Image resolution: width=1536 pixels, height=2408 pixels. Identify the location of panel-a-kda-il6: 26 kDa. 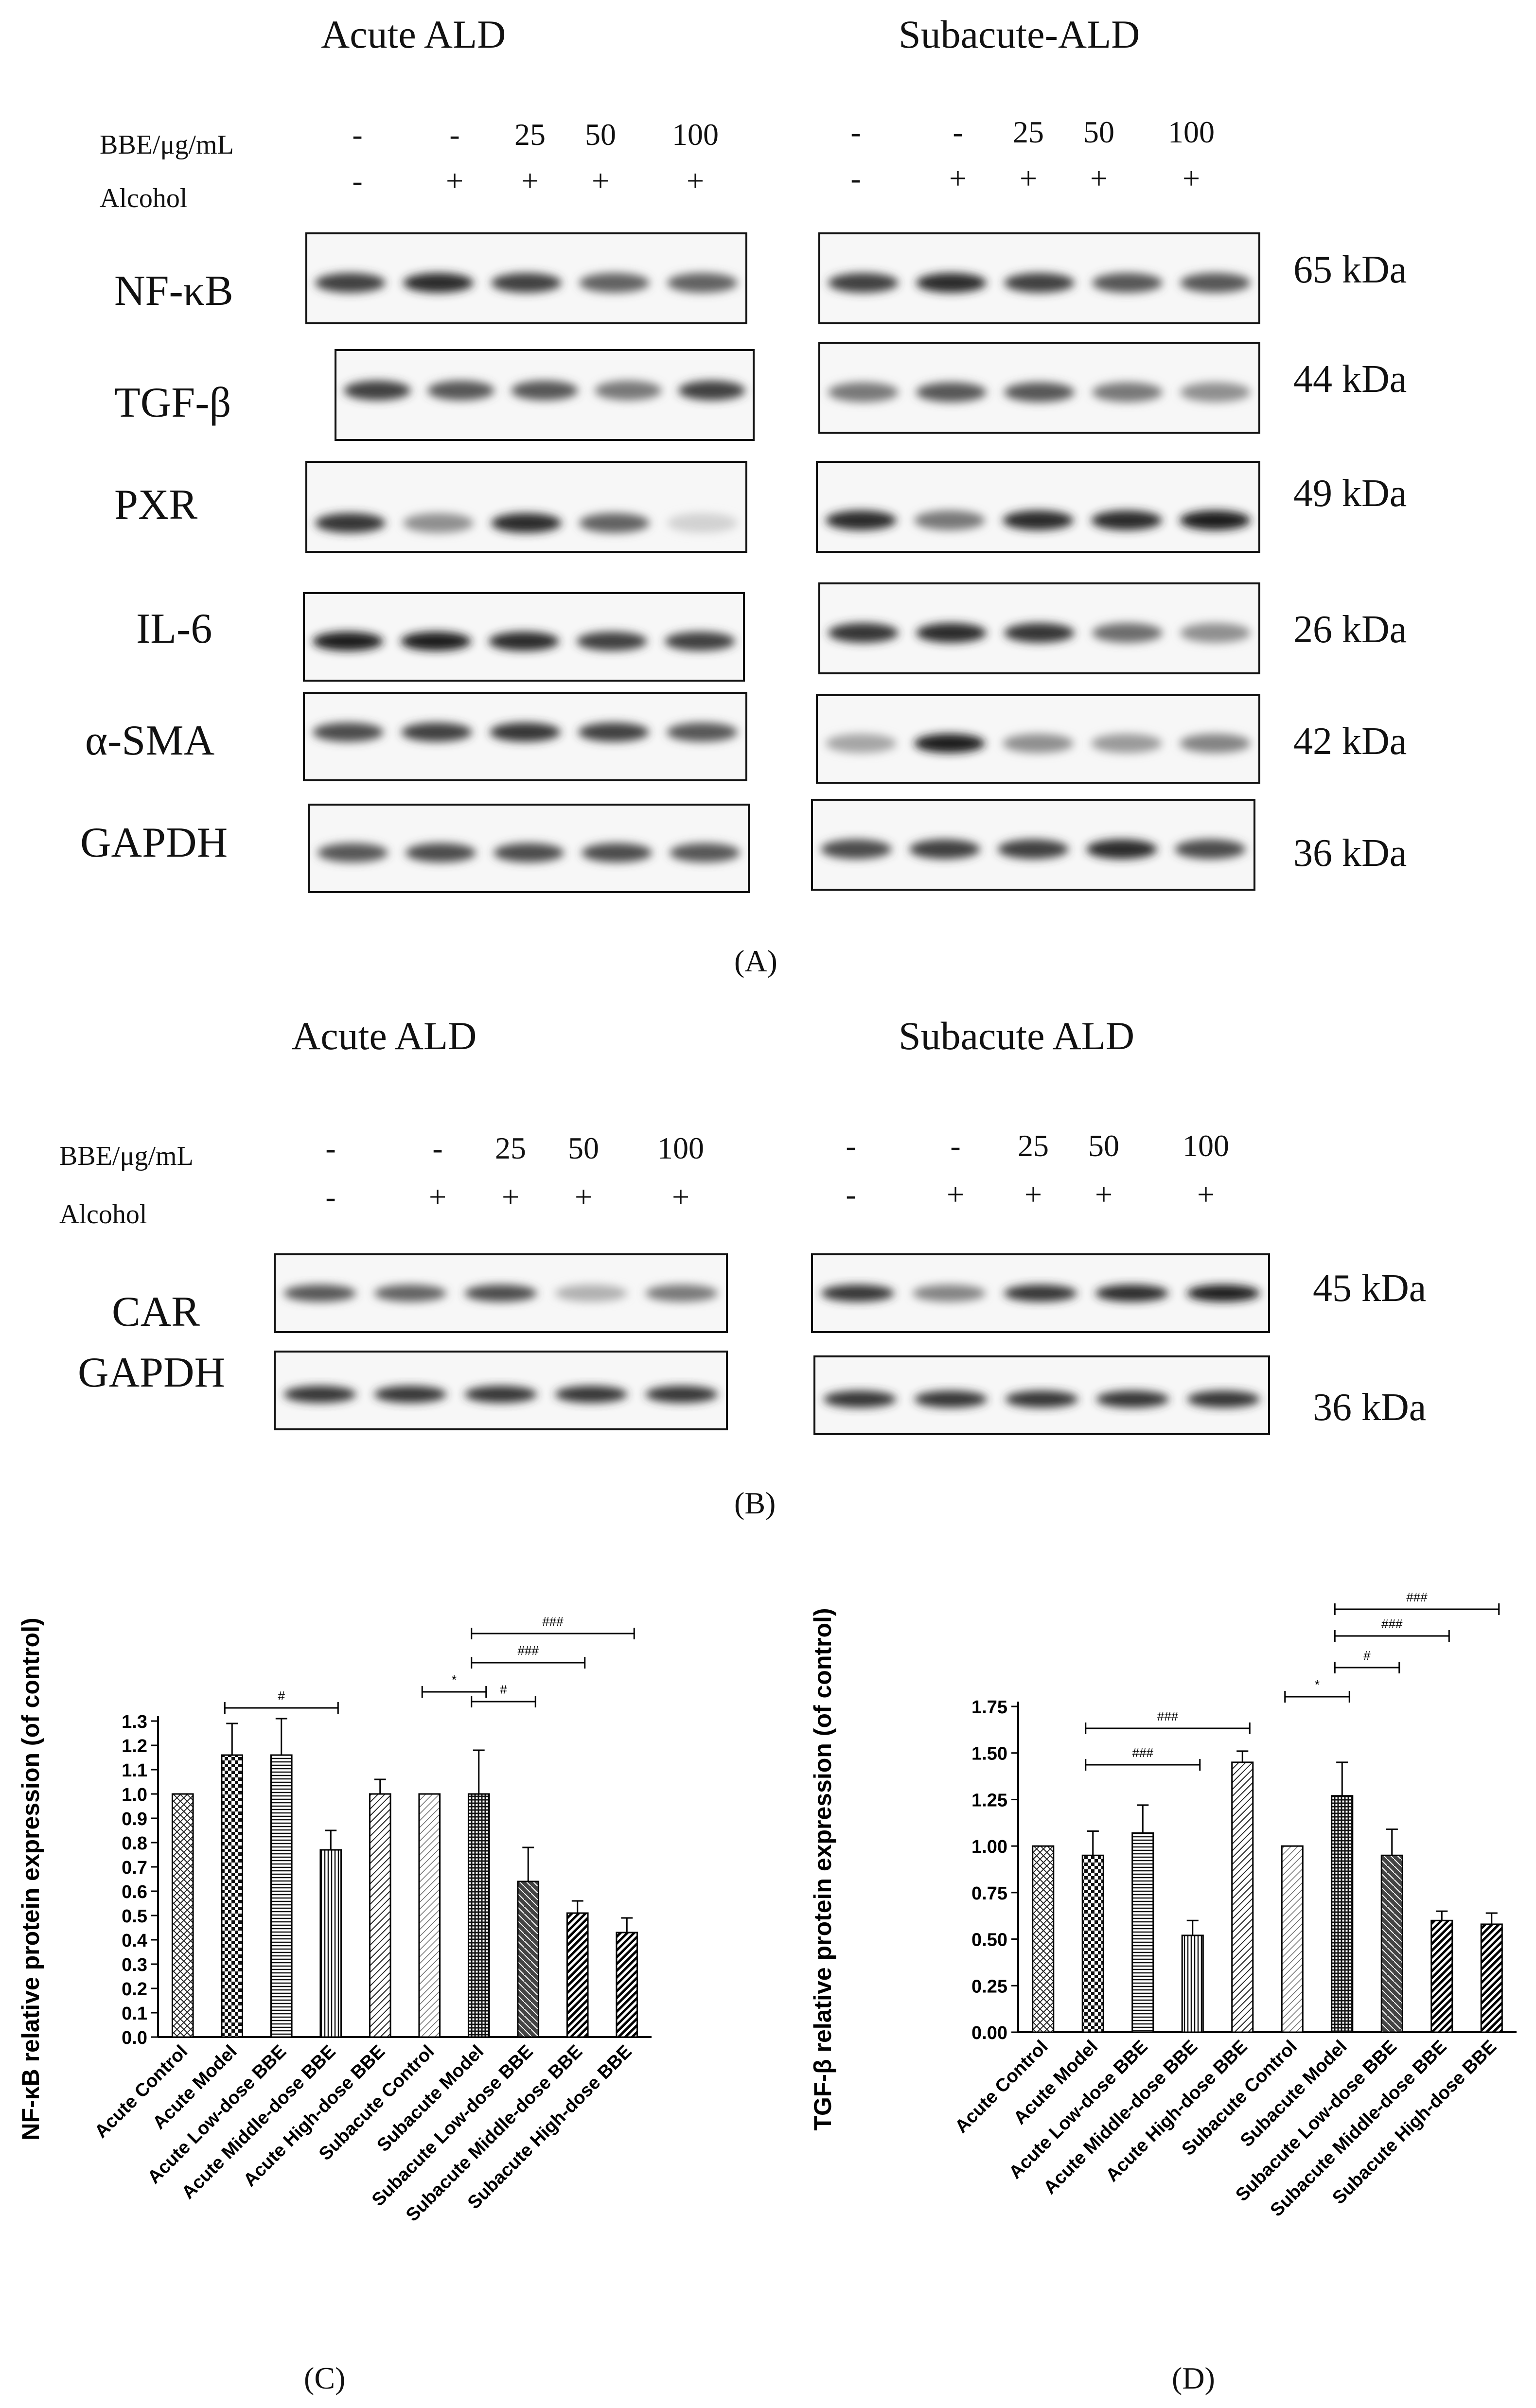
(1350, 629).